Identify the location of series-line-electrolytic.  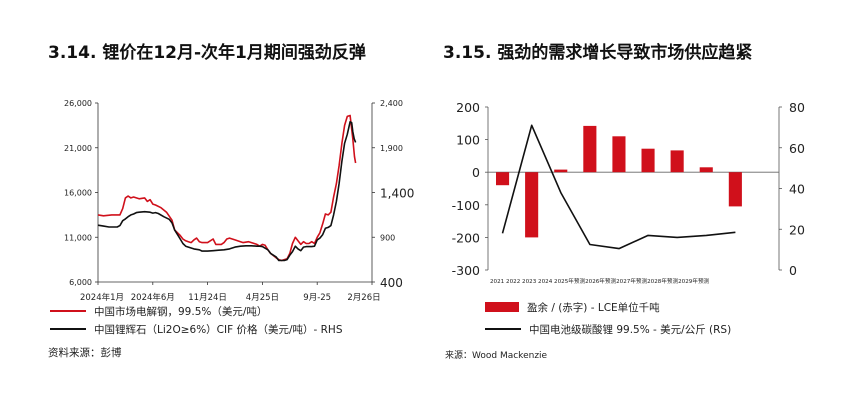
(227, 188).